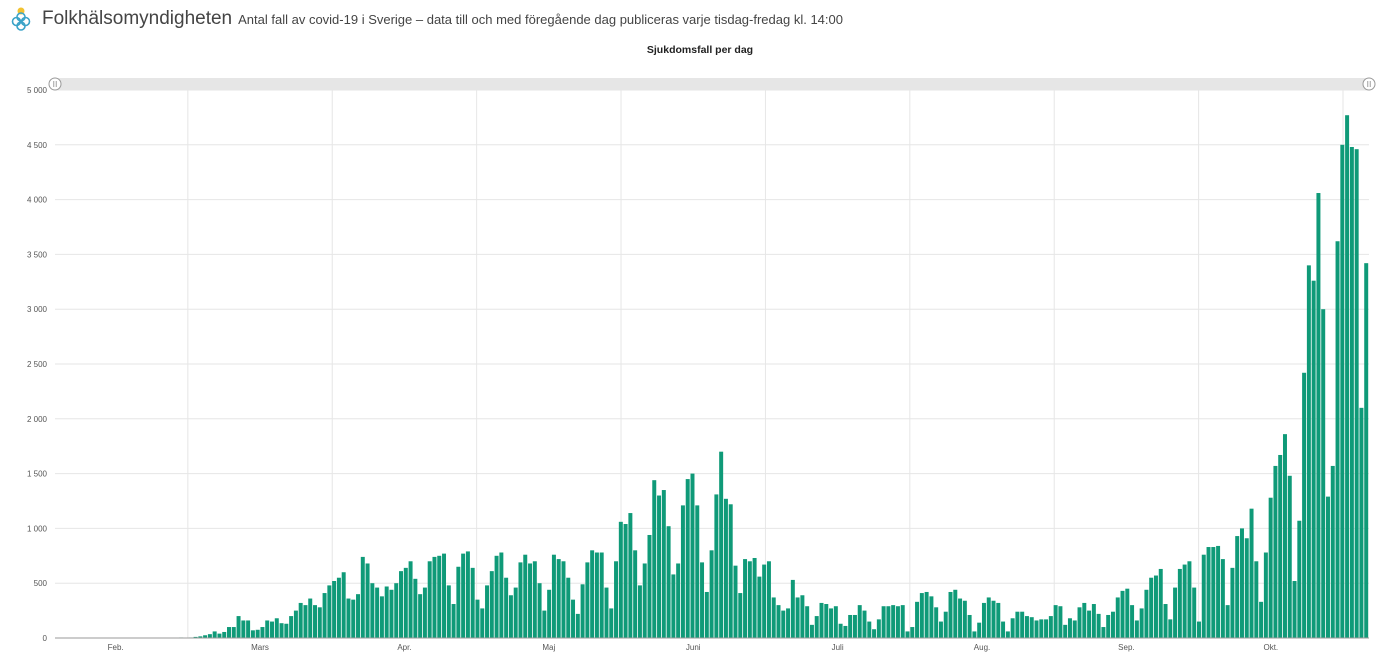 The image size is (1400, 661). I want to click on y-tick-label: 5 000, so click(37, 90).